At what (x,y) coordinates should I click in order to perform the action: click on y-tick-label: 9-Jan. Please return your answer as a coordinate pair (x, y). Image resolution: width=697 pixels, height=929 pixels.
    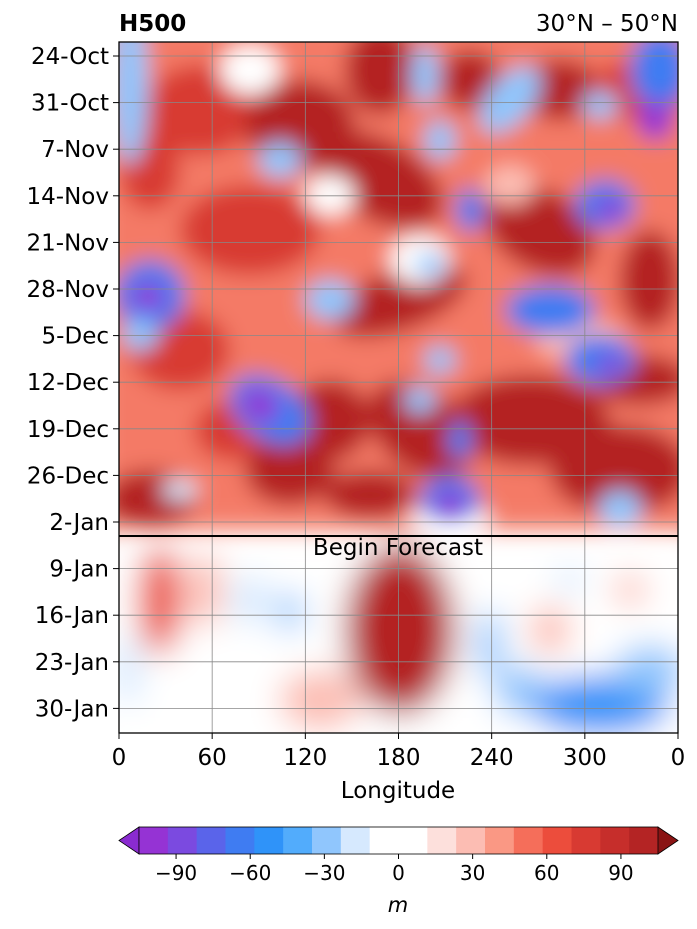
    Looking at the image, I should click on (79, 570).